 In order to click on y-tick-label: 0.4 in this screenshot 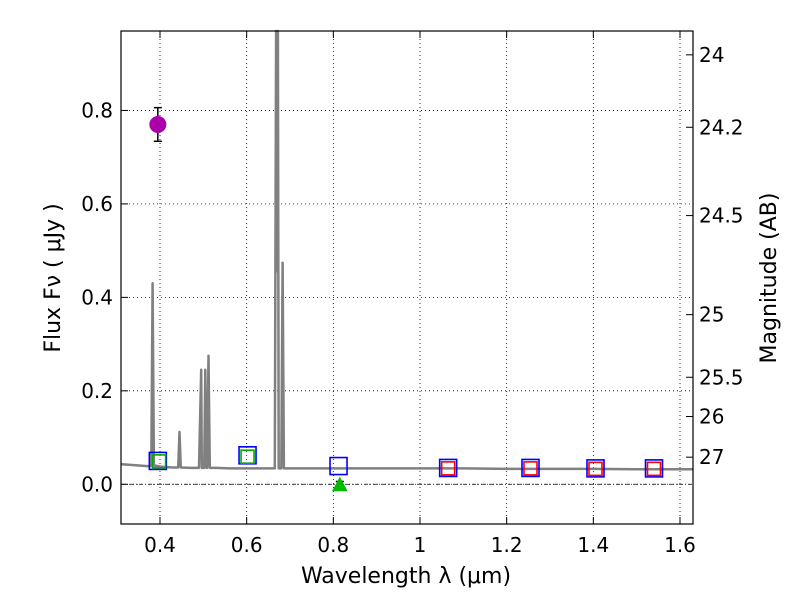, I will do `click(97, 297)`.